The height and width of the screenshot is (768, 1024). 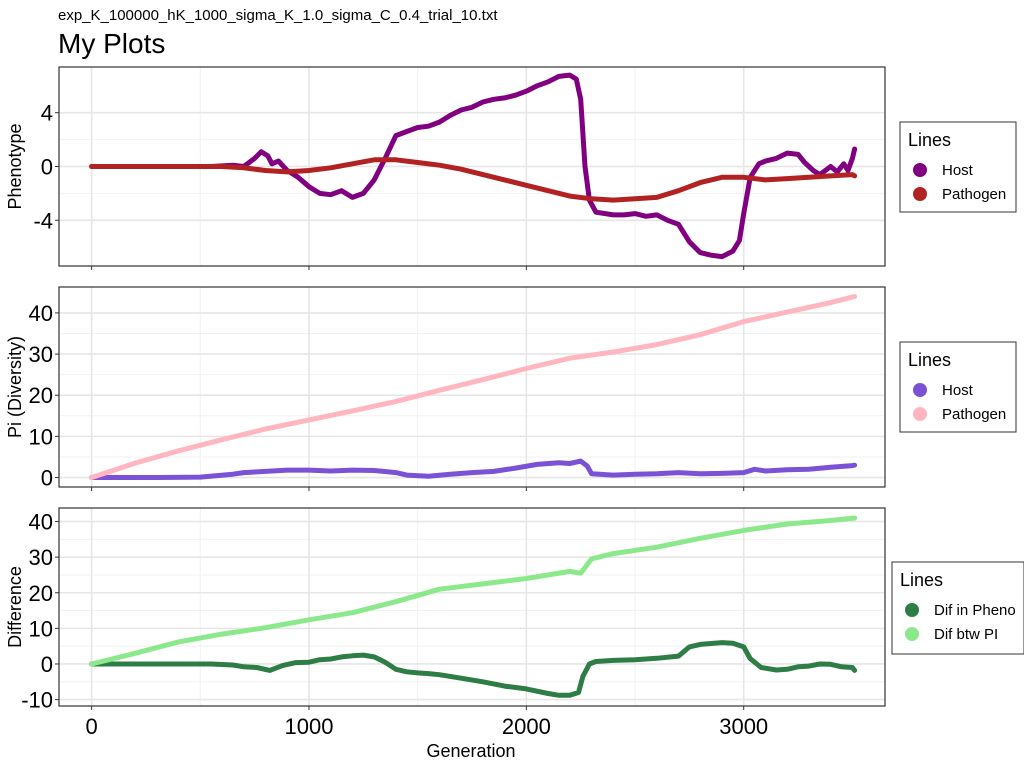 What do you see at coordinates (37, 700) in the screenshot?
I see `y-tick-label: -10` at bounding box center [37, 700].